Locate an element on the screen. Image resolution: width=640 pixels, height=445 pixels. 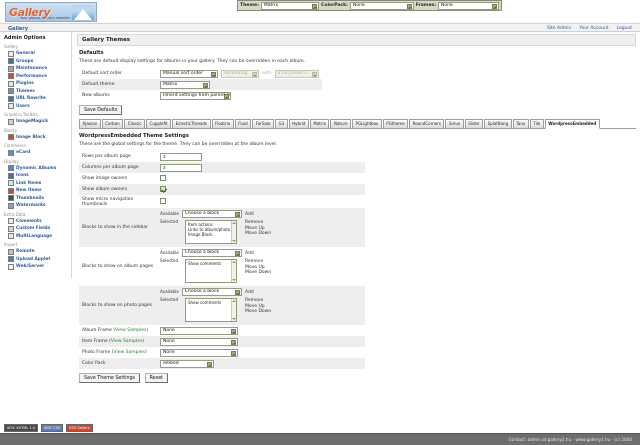
sidebar-item-icons: Icons is located at coordinates (37, 176).